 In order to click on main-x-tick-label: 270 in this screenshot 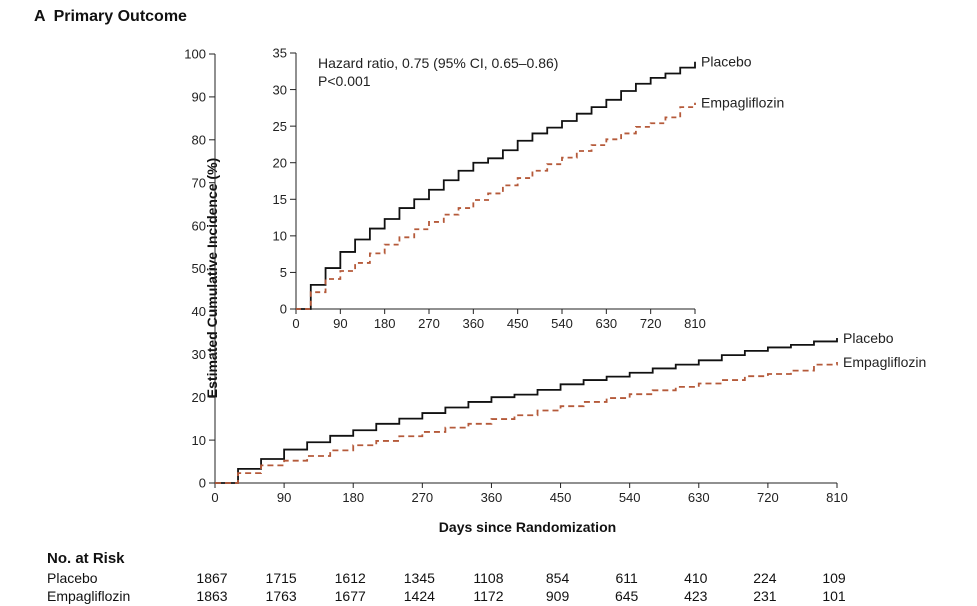, I will do `click(422, 497)`.